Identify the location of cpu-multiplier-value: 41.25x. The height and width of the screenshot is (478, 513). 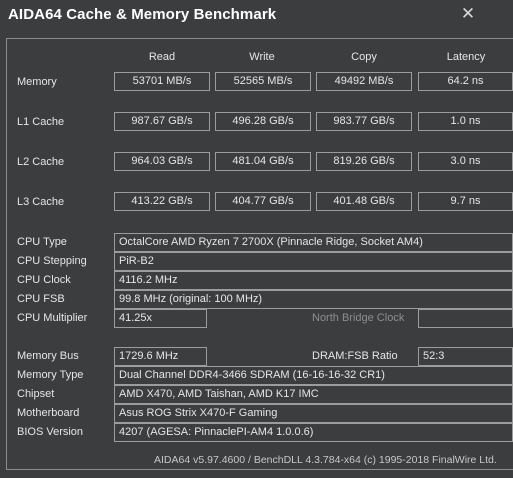
(160, 318).